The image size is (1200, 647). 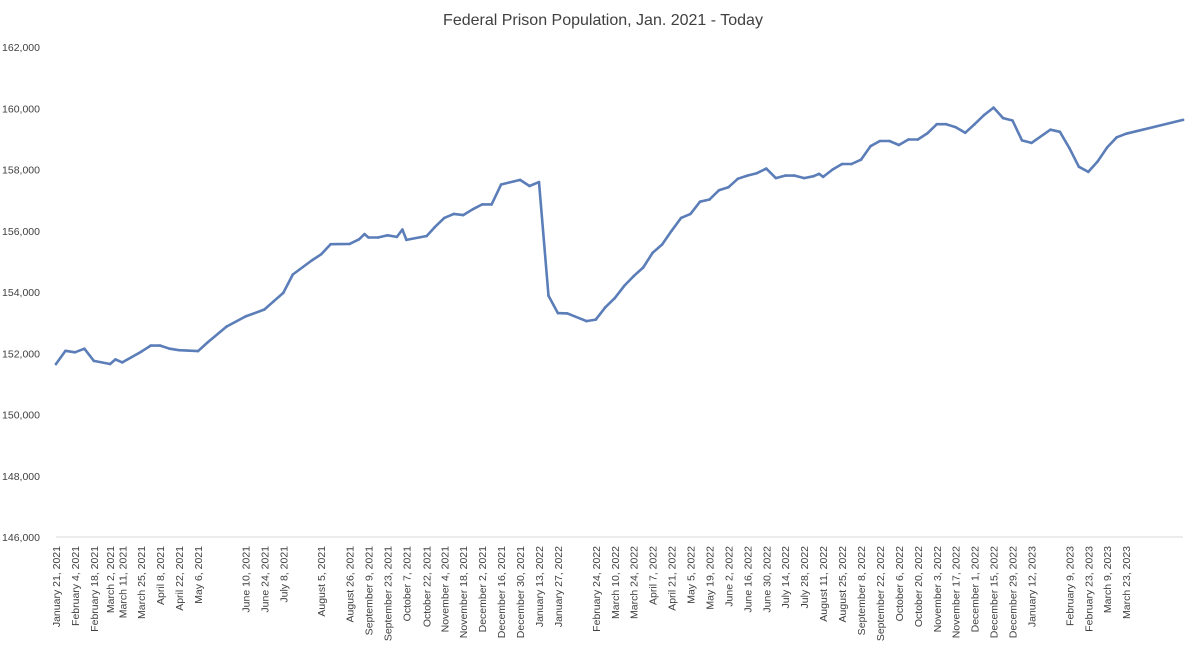 What do you see at coordinates (1070, 586) in the screenshot?
I see `x-tick-label: February 9, 2023` at bounding box center [1070, 586].